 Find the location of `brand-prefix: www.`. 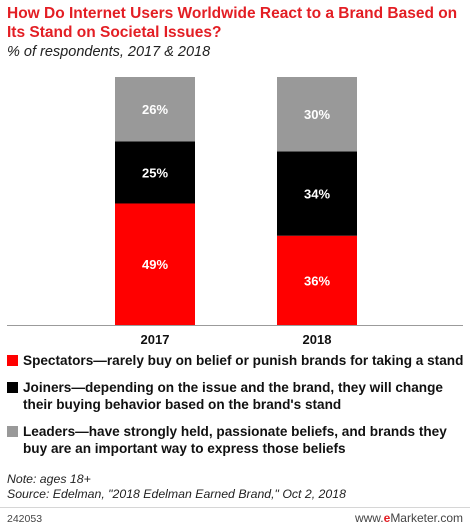

brand-prefix: www. is located at coordinates (369, 518).